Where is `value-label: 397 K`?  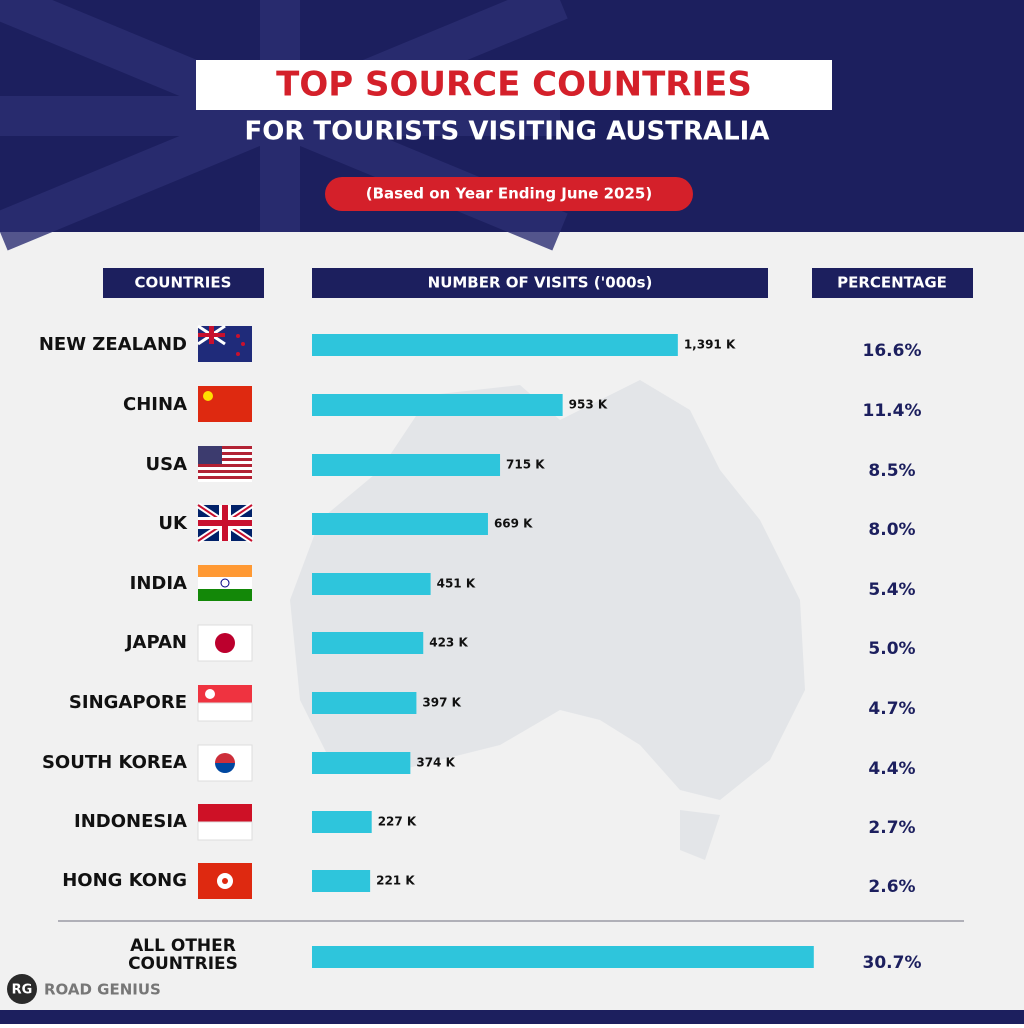
value-label: 397 K is located at coordinates (441, 703).